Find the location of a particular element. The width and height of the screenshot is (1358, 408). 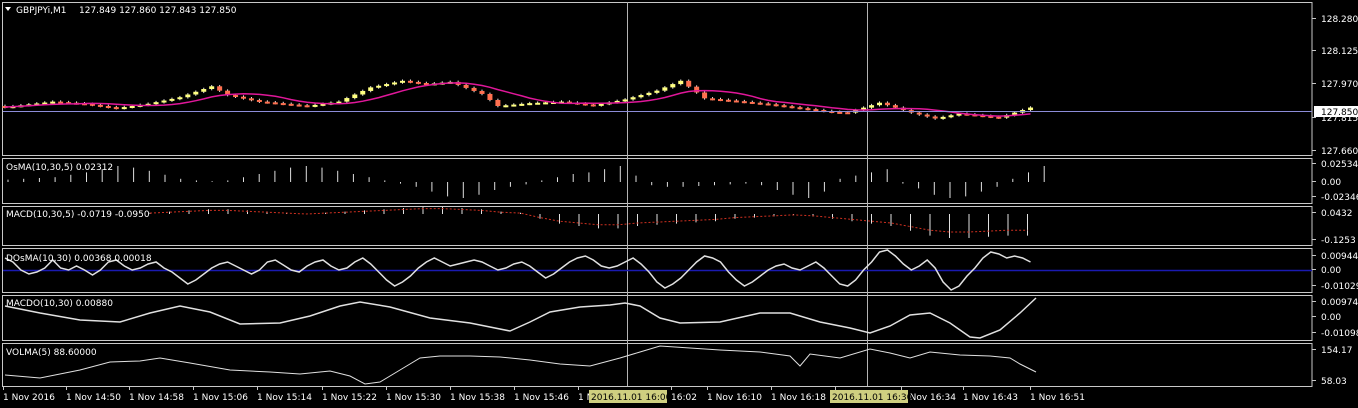

time-label: 1 Nov 16:10 is located at coordinates (734, 398).